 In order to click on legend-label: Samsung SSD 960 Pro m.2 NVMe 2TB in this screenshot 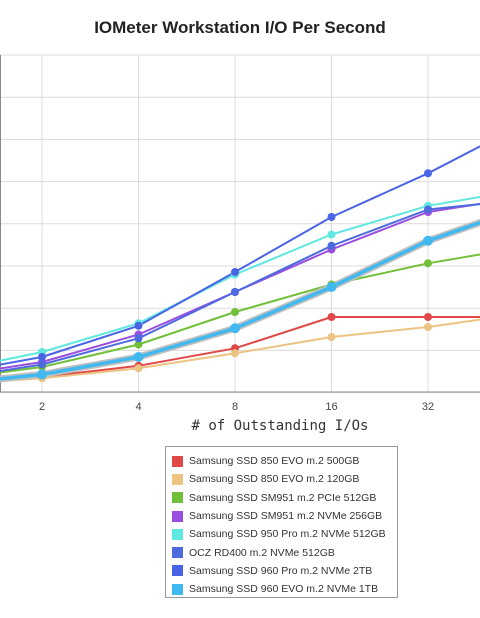, I will do `click(281, 570)`.